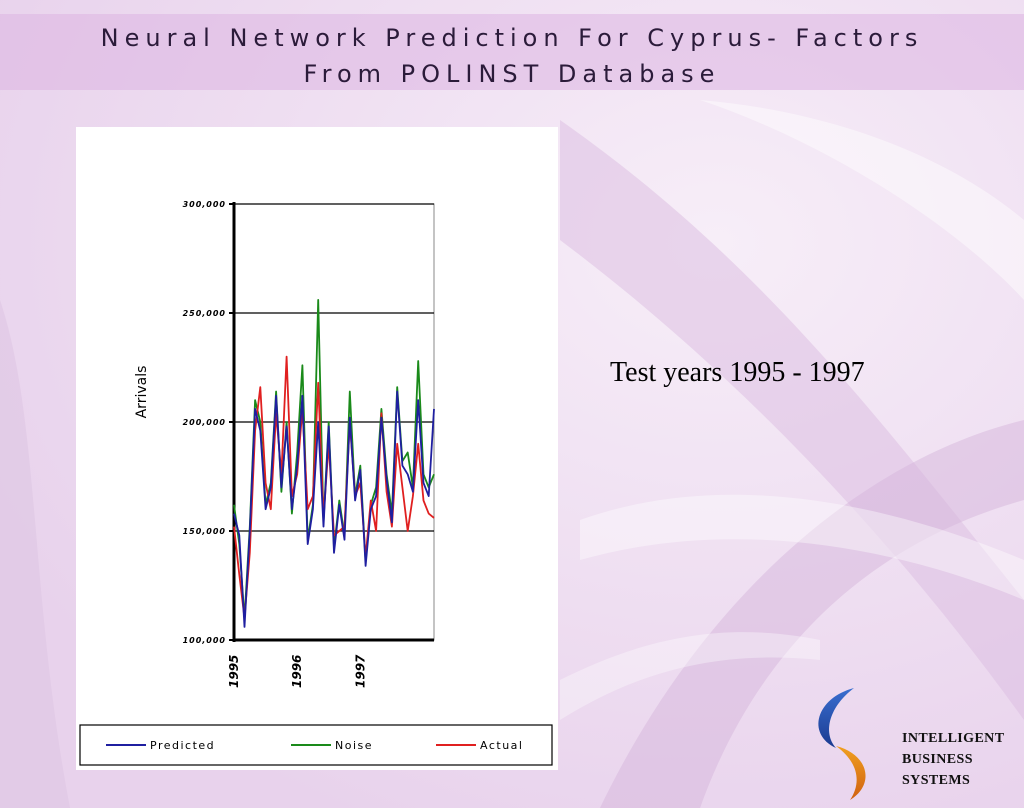 The width and height of the screenshot is (1024, 808). Describe the element at coordinates (204, 640) in the screenshot. I see `y-tick-label: 100,000` at that location.